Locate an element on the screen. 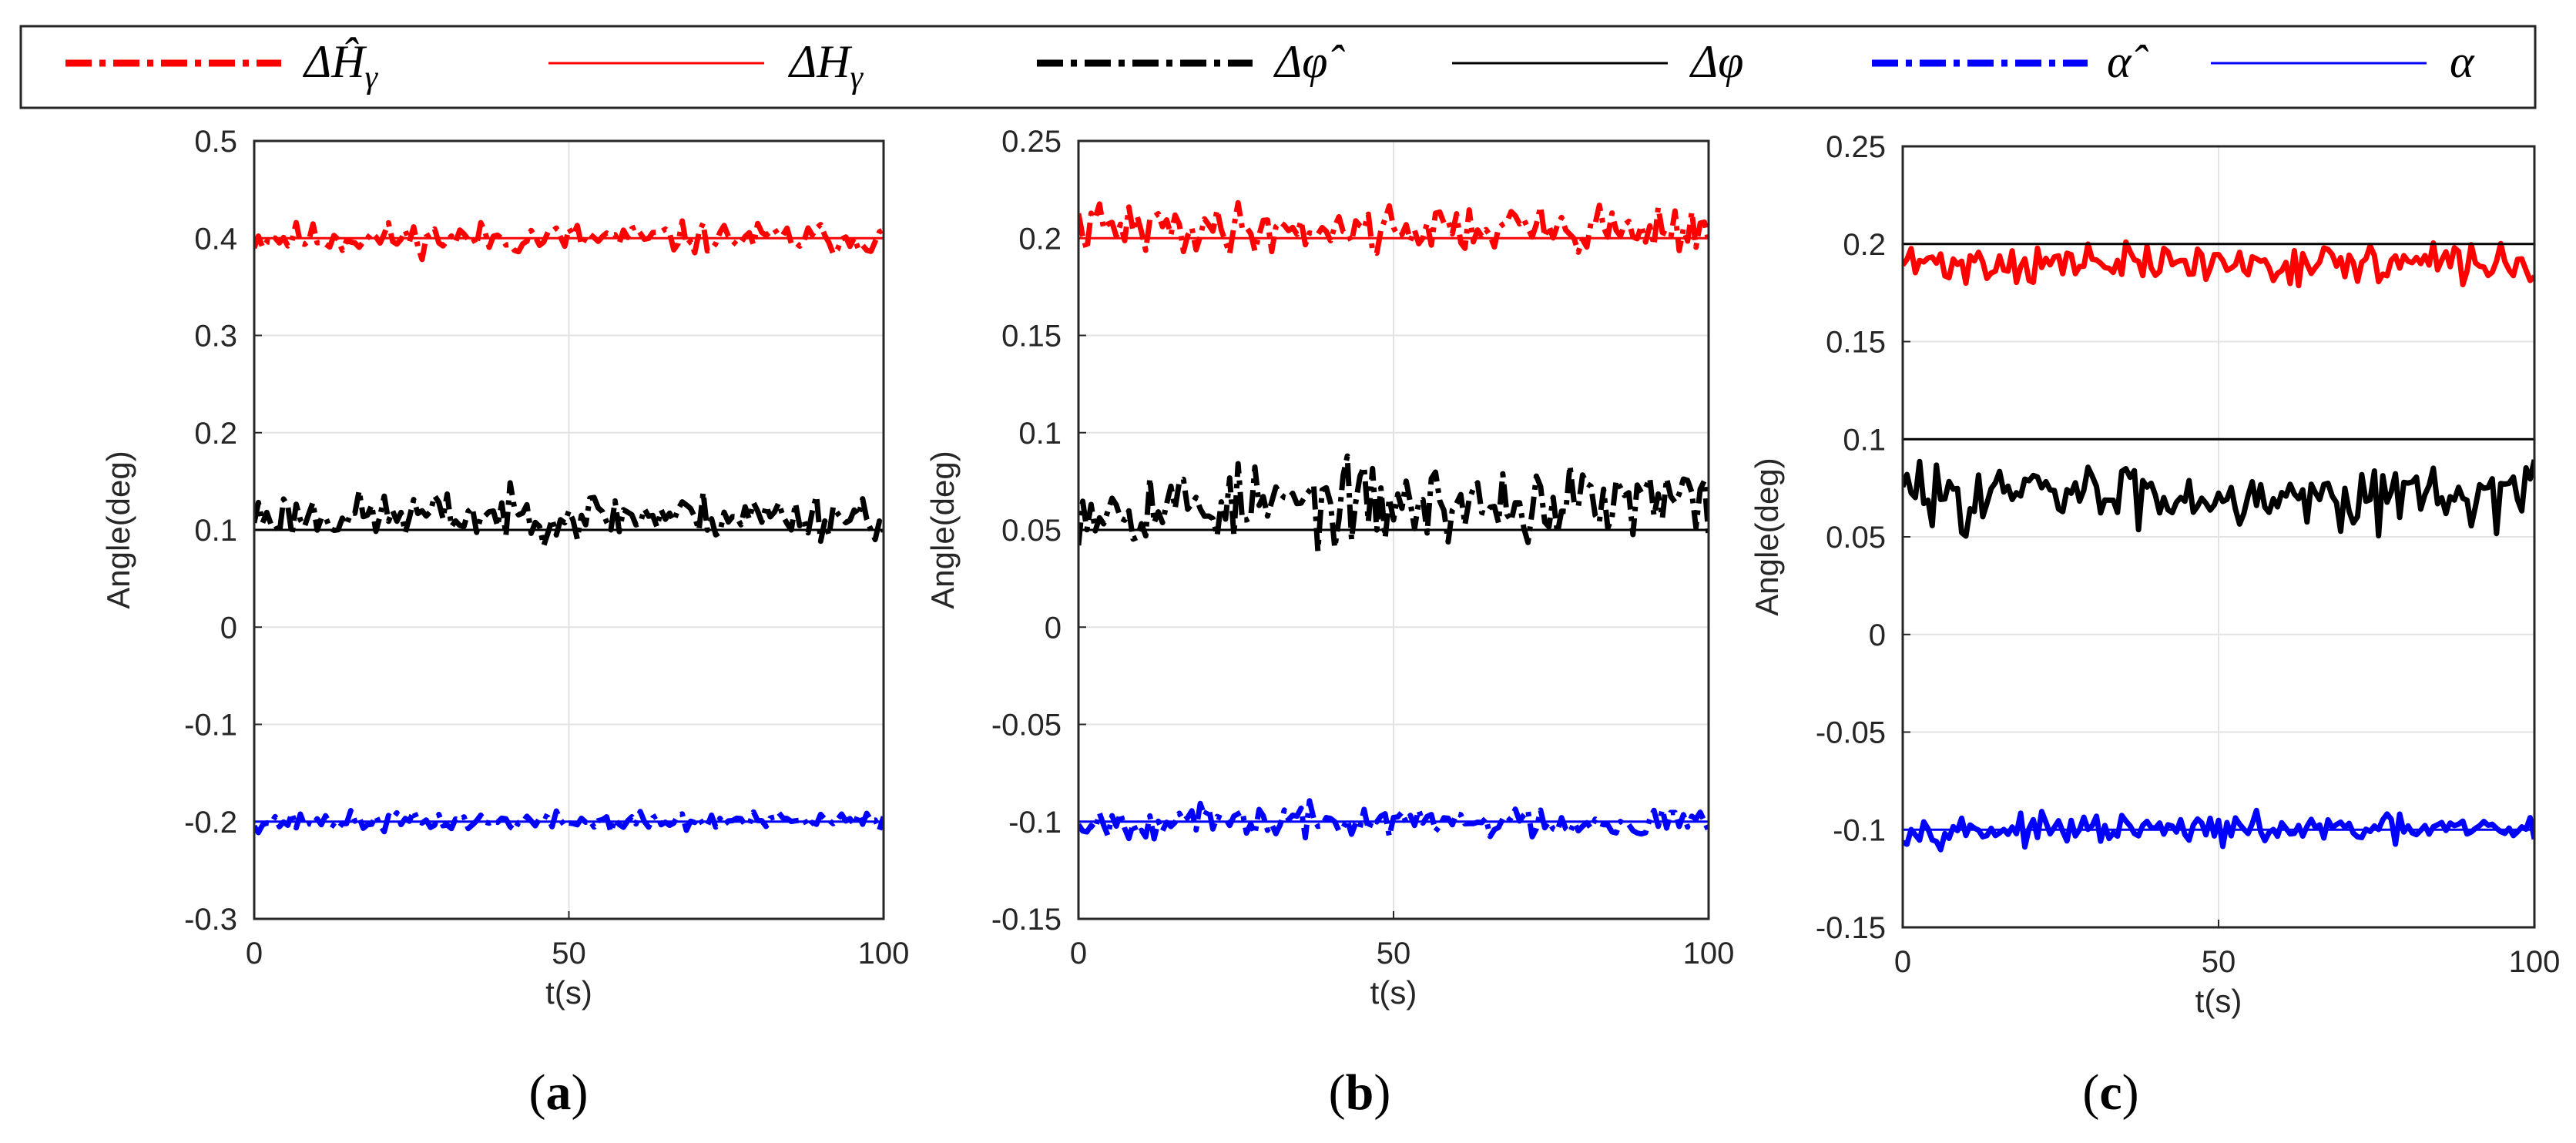 The image size is (2576, 1143). legend-box is located at coordinates (1278, 67).